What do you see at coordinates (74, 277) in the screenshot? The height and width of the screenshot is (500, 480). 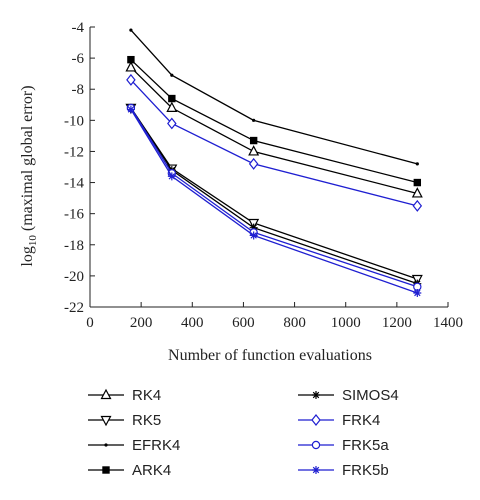 I see `y-tick-label: -20` at bounding box center [74, 277].